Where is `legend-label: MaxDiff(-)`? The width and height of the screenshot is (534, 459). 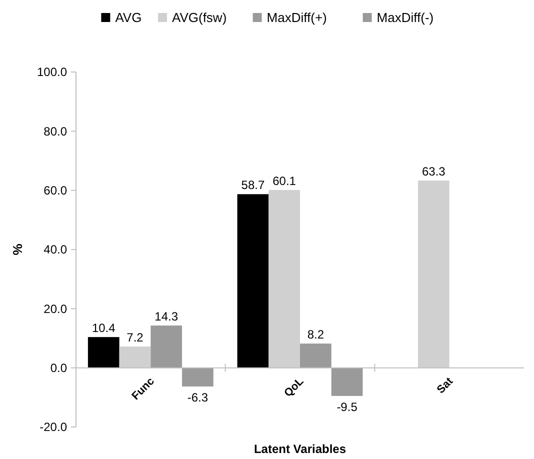 legend-label: MaxDiff(-) is located at coordinates (405, 17).